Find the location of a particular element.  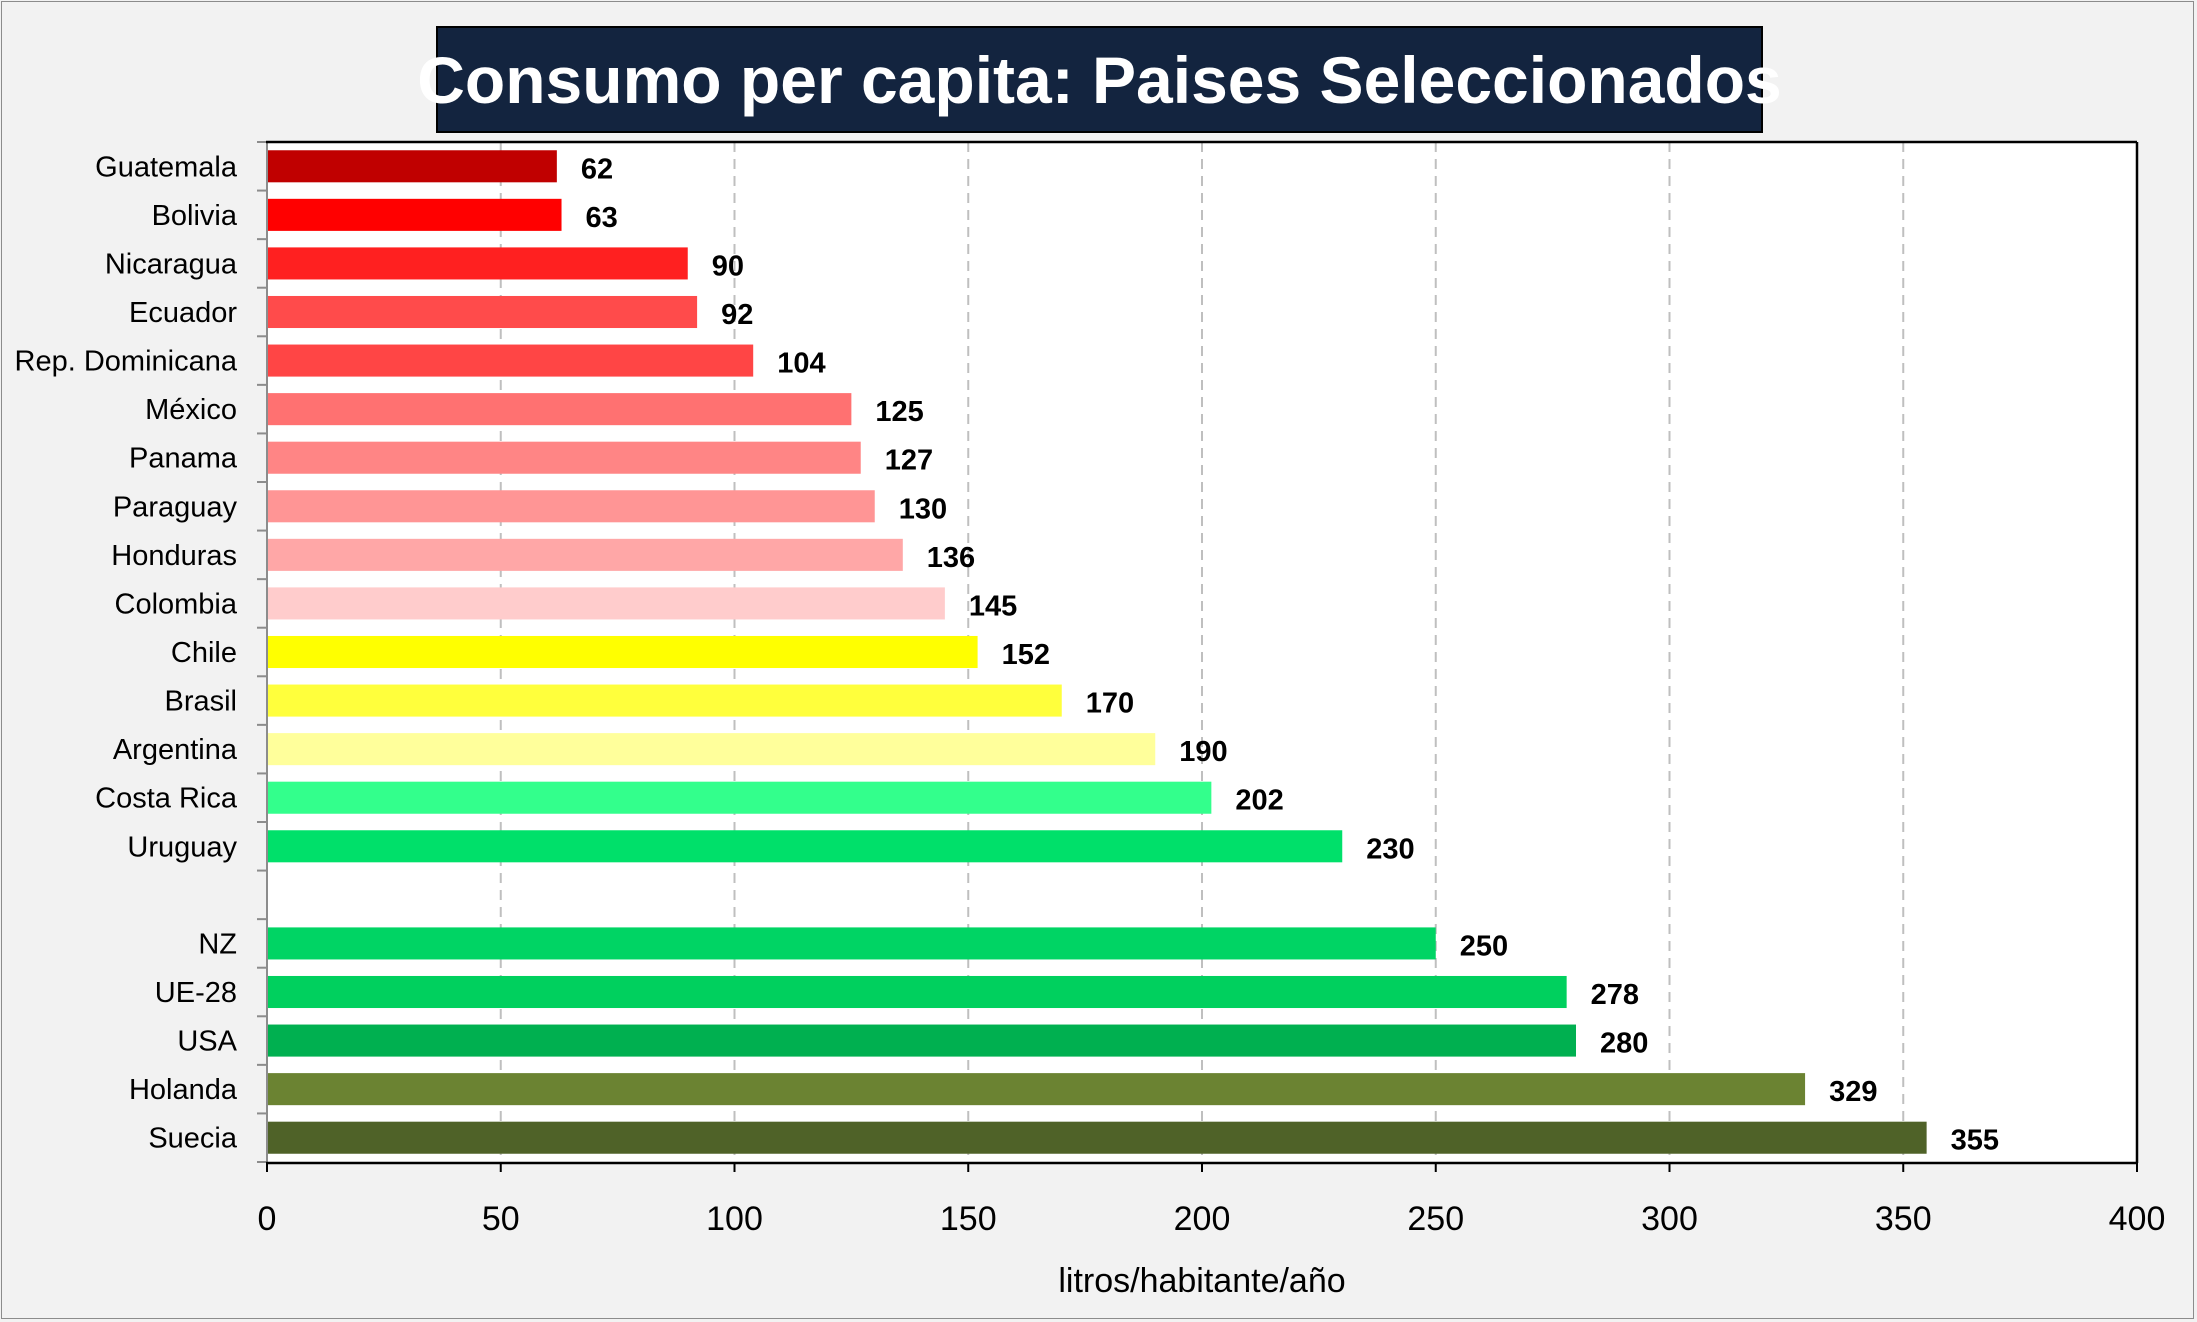

category-label: Ecuador is located at coordinates (183, 313).